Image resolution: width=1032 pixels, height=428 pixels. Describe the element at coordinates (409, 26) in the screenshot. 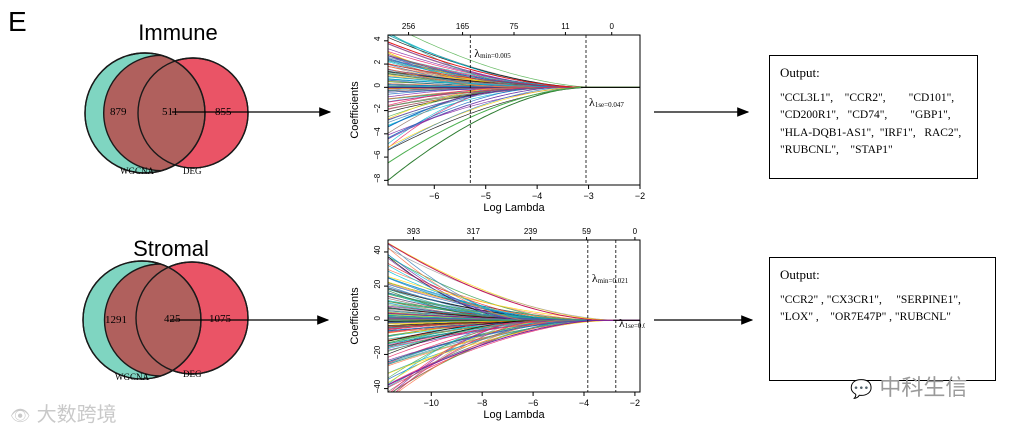

I see `top-tick-label: 256` at that location.